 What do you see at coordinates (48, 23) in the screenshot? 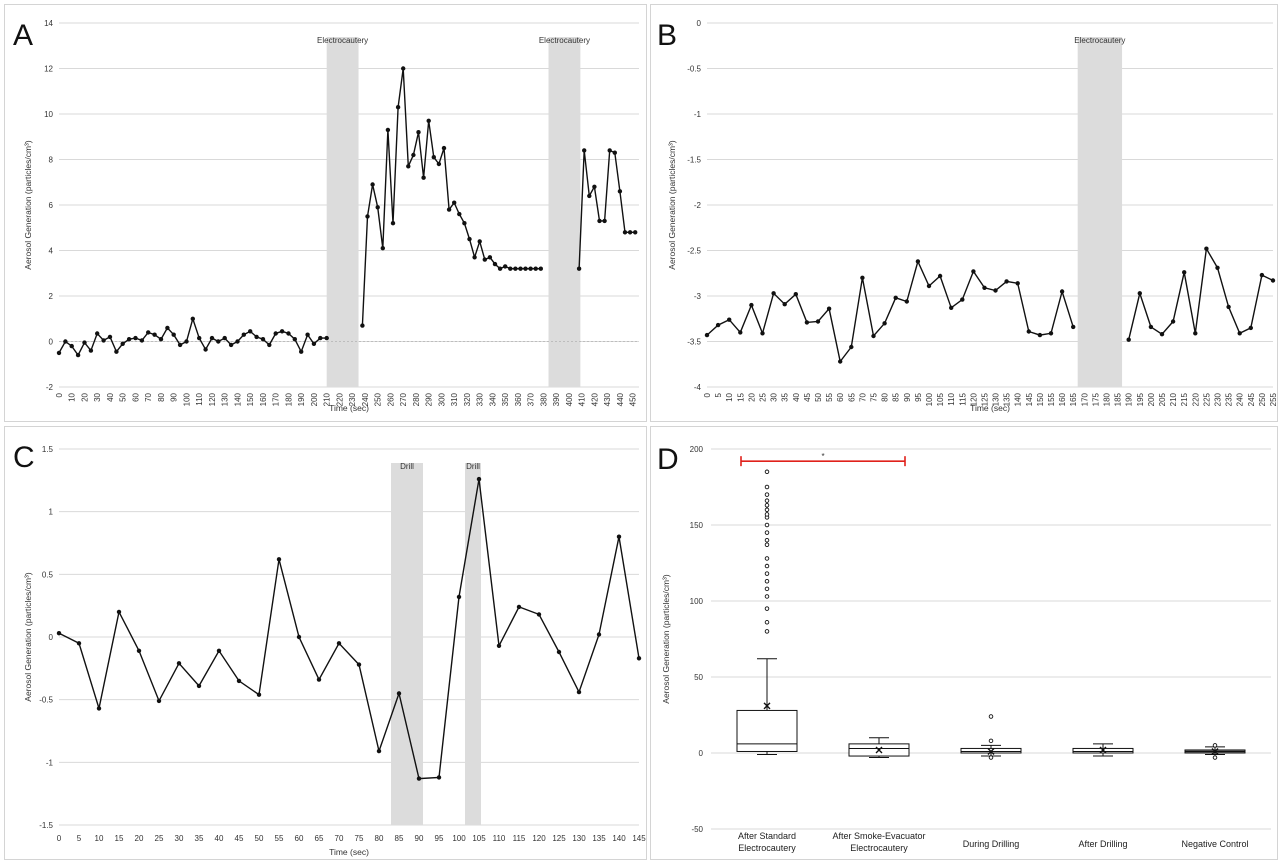
I see `y-tick-label: 14` at bounding box center [48, 23].